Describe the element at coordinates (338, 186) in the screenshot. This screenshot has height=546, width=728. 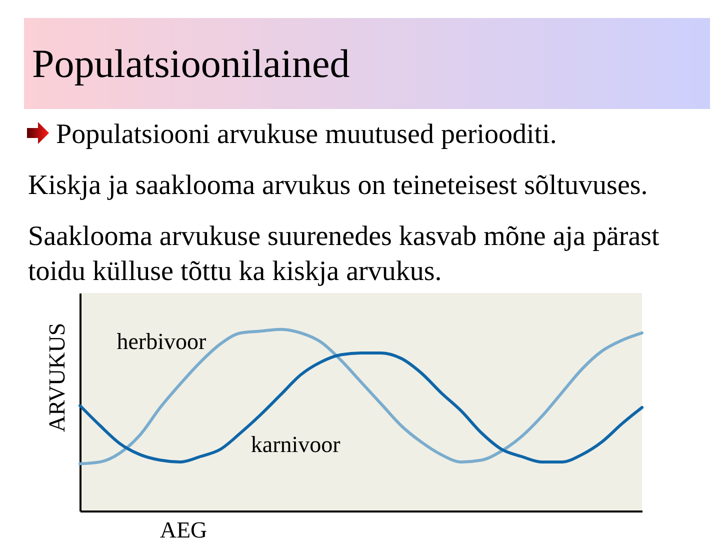
I see `text: Kiskja ja saaklooma arvukus on teineteisest sõltuvuses.` at that location.